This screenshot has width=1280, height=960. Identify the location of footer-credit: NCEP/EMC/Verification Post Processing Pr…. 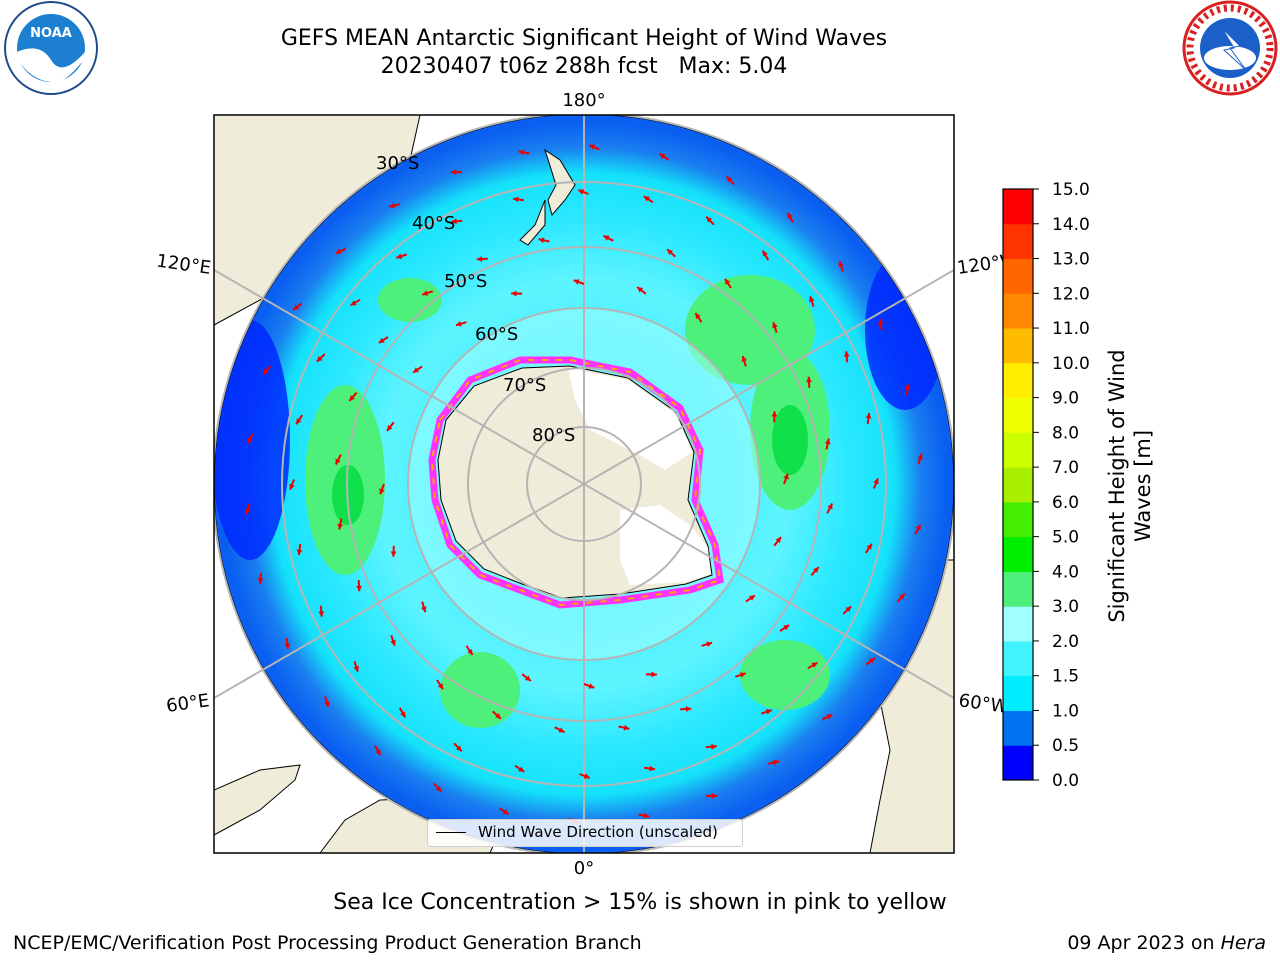
(327, 943).